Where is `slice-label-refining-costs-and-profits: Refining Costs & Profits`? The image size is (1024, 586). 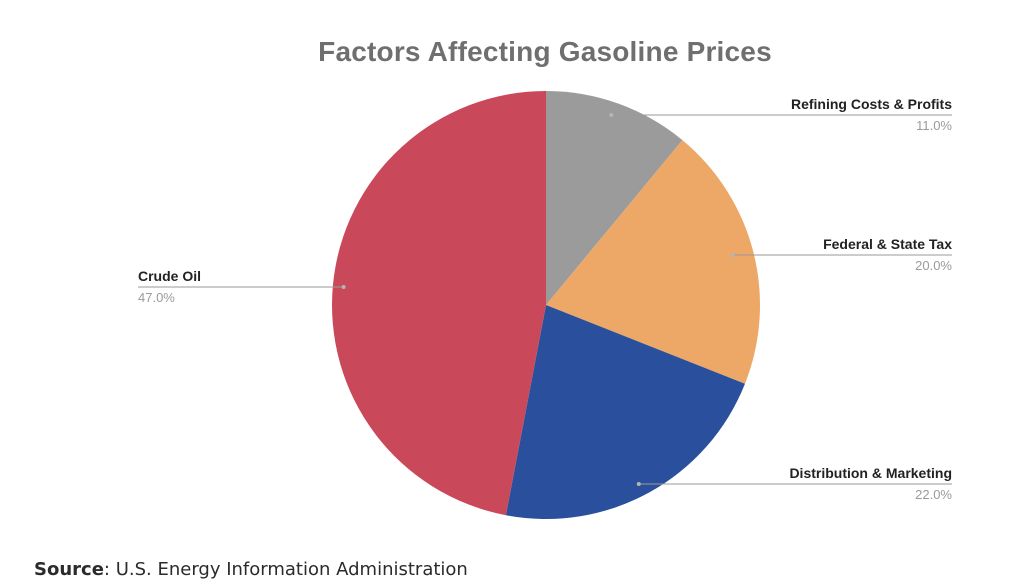 slice-label-refining-costs-and-profits: Refining Costs & Profits is located at coordinates (871, 104).